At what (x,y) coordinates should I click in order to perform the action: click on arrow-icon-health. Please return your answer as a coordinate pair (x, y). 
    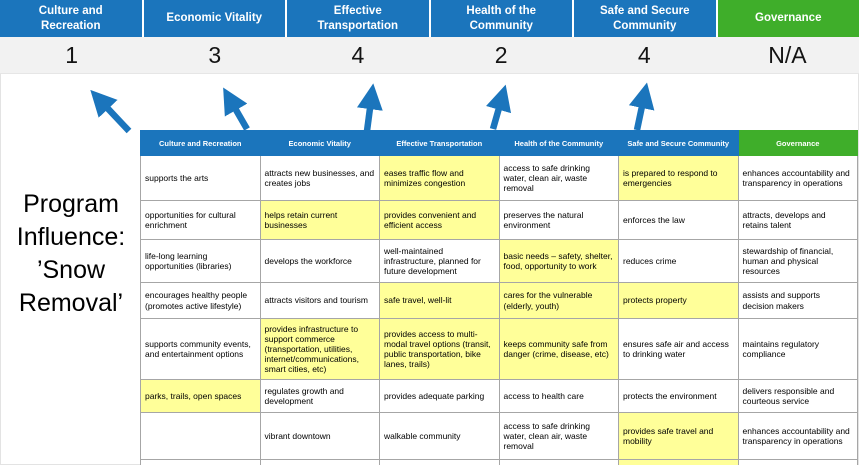
    Looking at the image, I should click on (499, 107).